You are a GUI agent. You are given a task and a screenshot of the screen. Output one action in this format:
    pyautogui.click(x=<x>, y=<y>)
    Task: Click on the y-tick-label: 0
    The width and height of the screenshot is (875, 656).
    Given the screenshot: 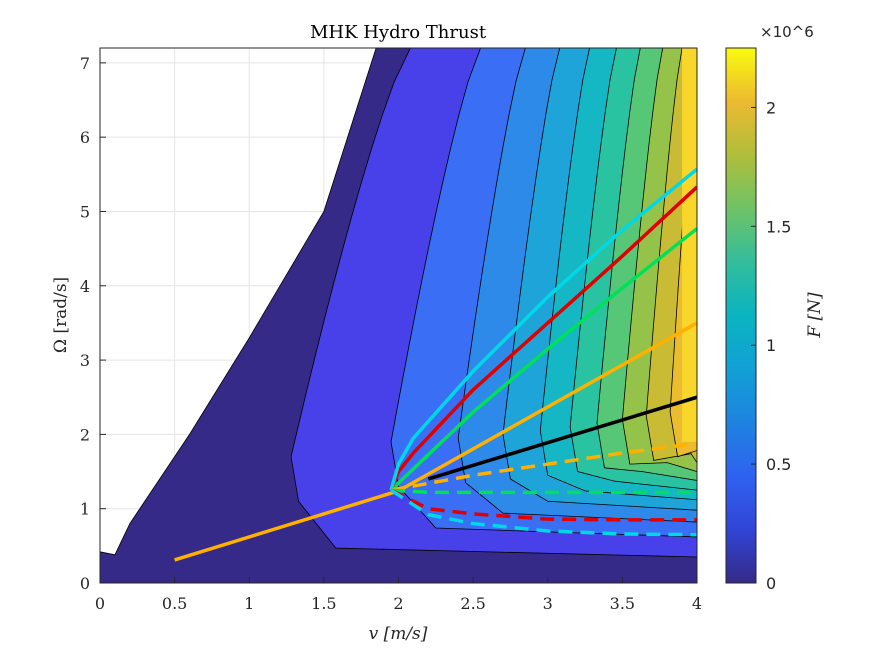 What is the action you would take?
    pyautogui.click(x=85, y=583)
    